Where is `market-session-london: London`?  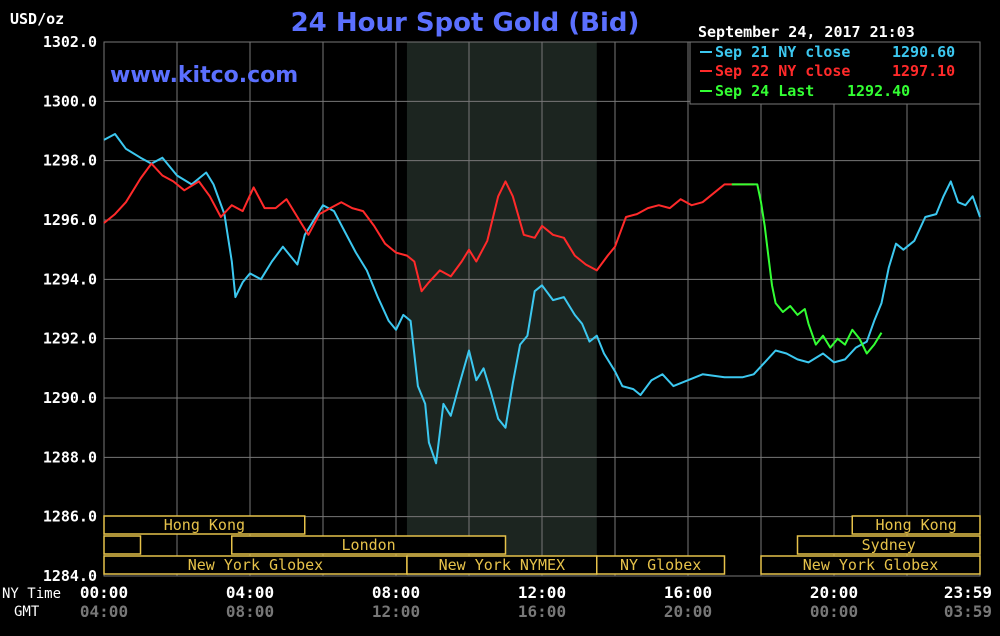
market-session-london: London is located at coordinates (369, 545).